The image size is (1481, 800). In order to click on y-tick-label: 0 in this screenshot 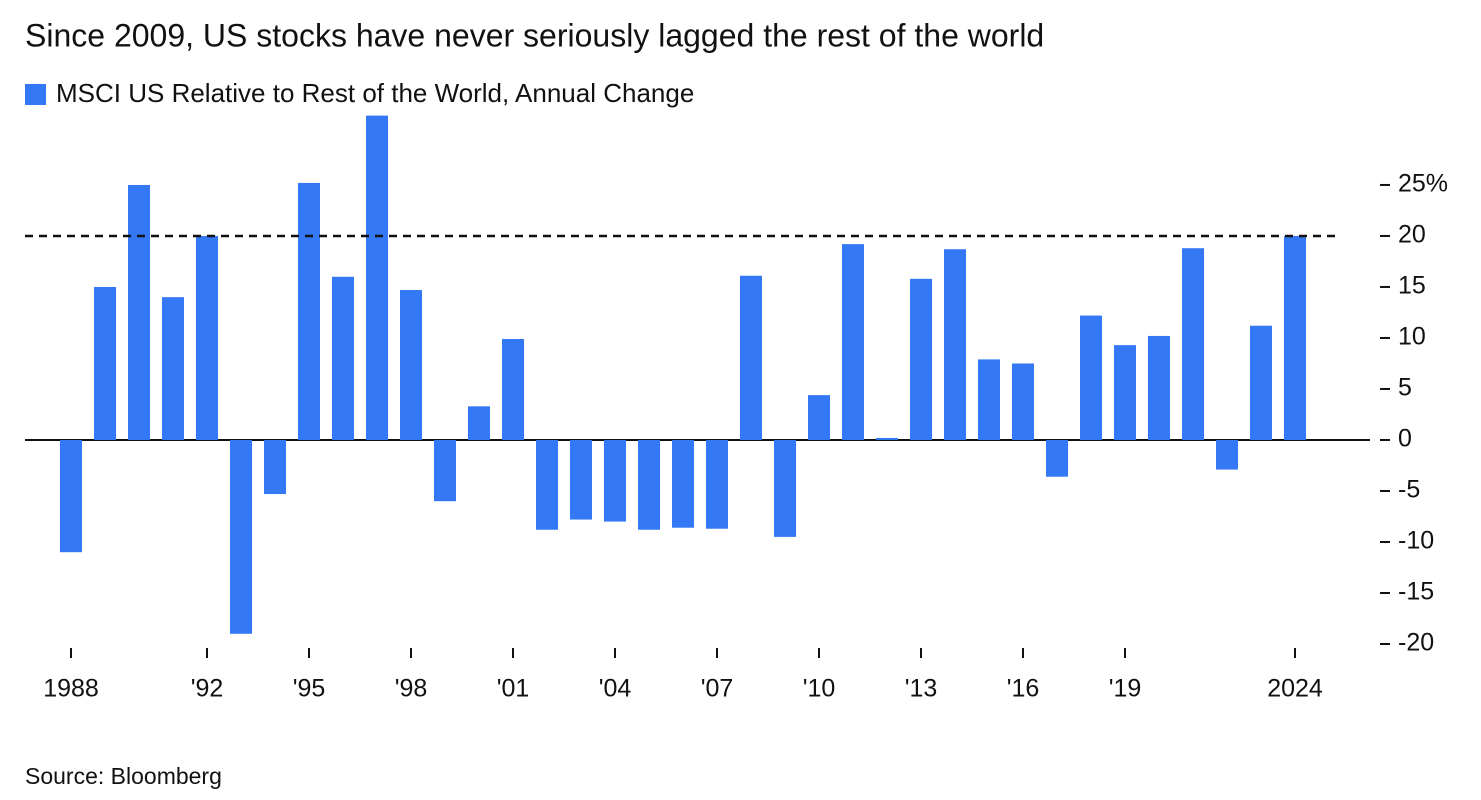, I will do `click(1405, 439)`.